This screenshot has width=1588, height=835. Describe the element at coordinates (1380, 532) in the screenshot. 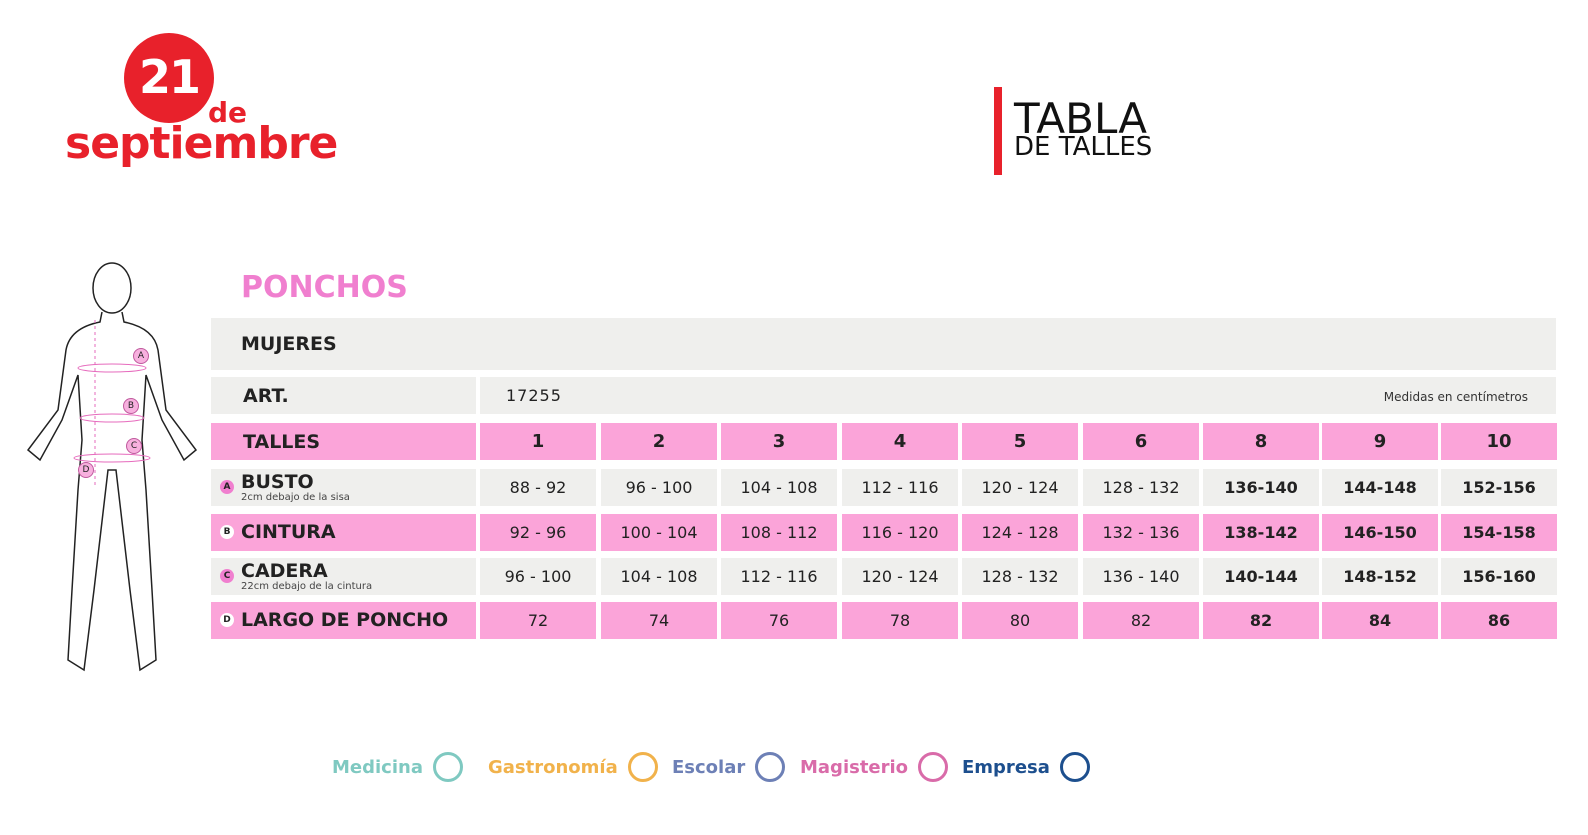

I see `value-cell: 146-150` at that location.